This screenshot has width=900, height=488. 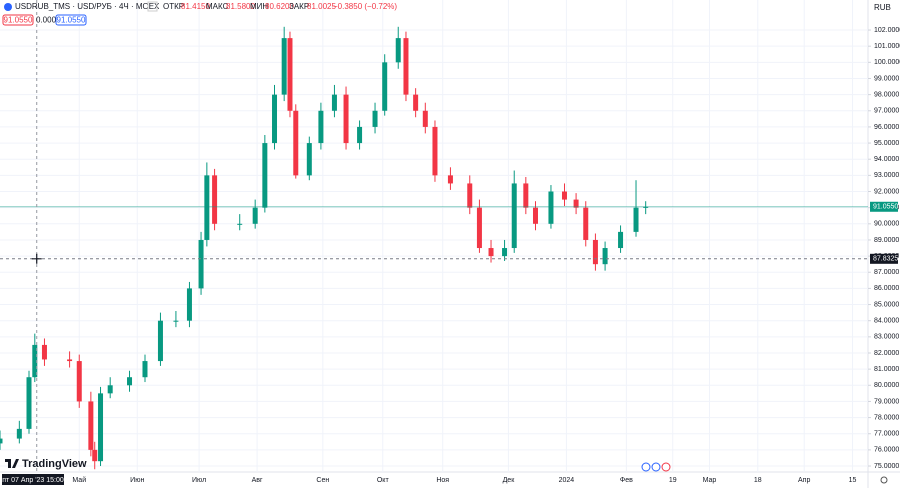 What do you see at coordinates (87, 6) in the screenshot?
I see `symbol: USDRUB_TMS · USD/РУБ · 4Ч · MOEX` at bounding box center [87, 6].